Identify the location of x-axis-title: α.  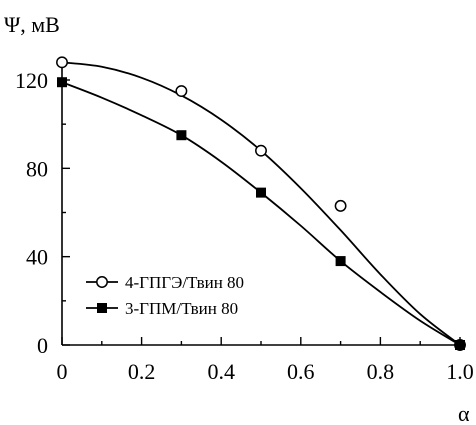
(464, 413).